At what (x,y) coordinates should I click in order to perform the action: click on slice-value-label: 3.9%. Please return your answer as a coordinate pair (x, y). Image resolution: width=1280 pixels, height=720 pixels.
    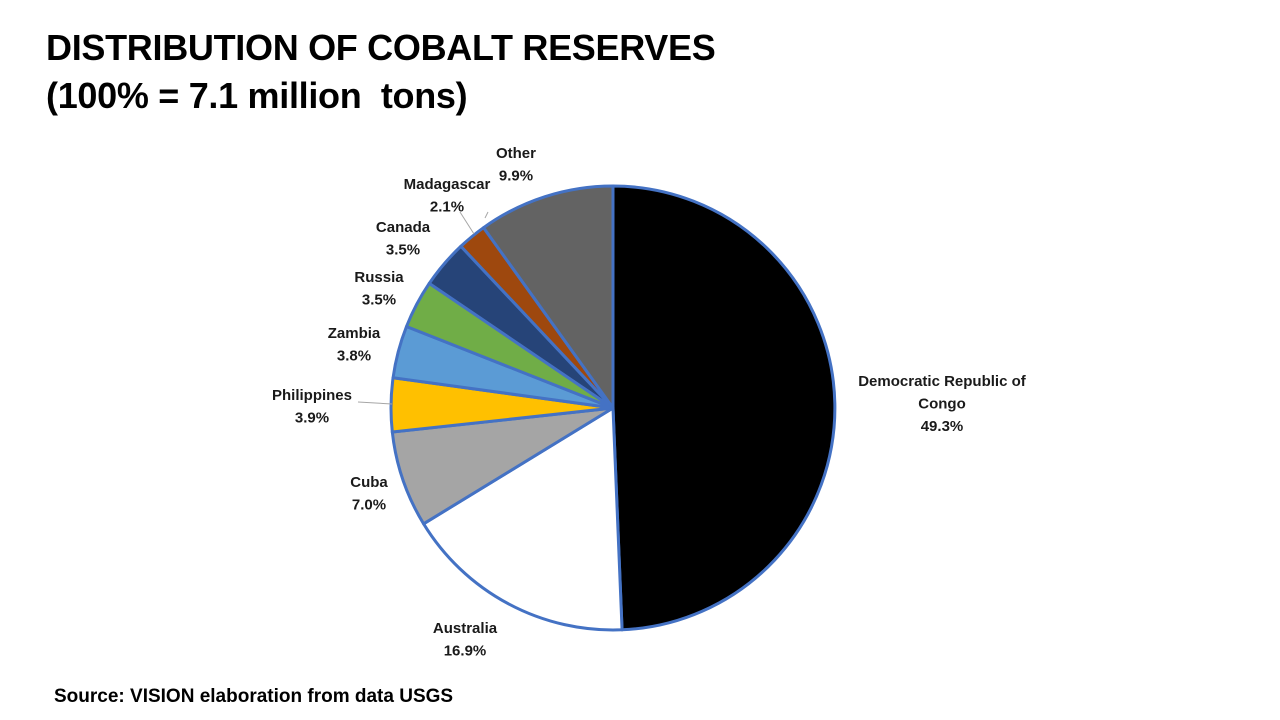
    Looking at the image, I should click on (312, 418).